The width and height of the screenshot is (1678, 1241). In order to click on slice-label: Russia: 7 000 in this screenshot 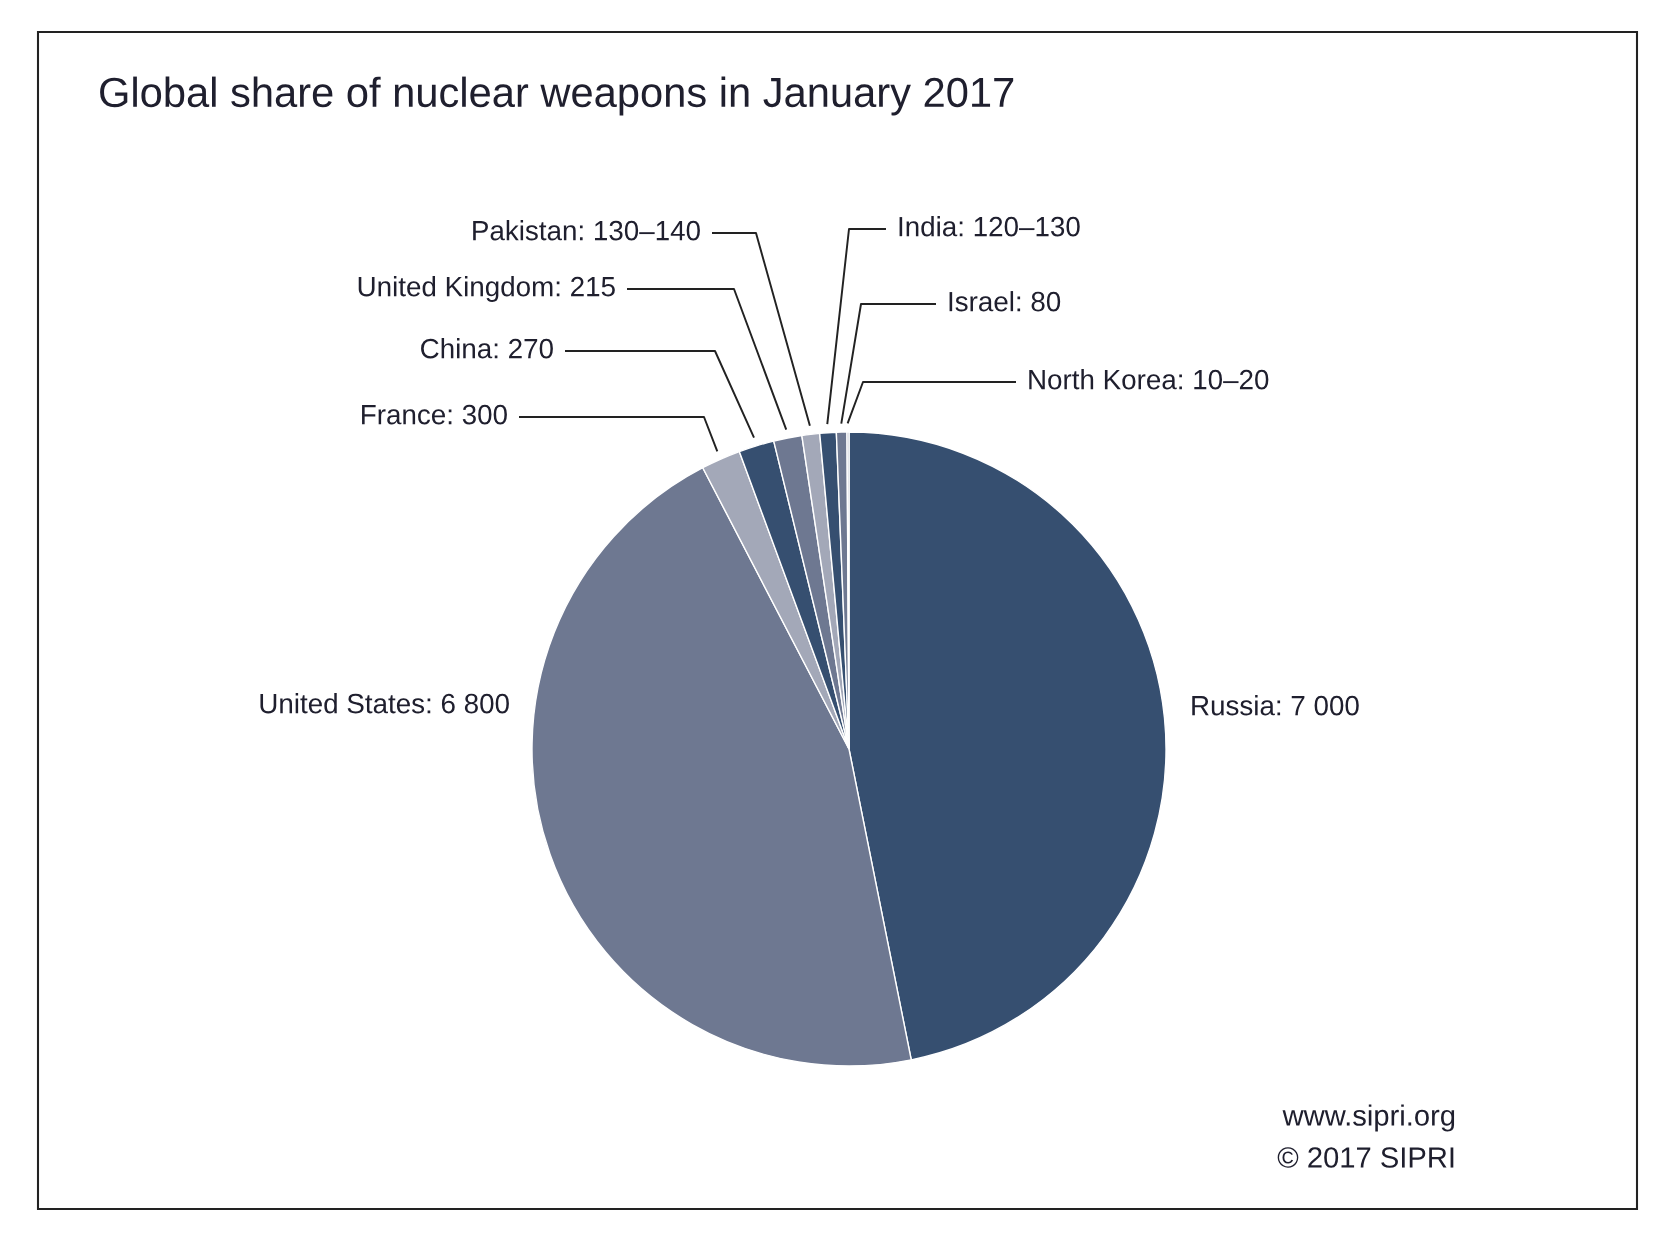, I will do `click(1275, 705)`.